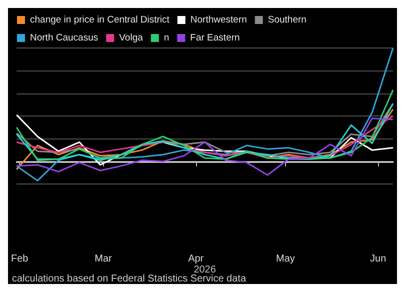 The image size is (405, 292). What do you see at coordinates (285, 259) in the screenshot?
I see `x-tick-label: May` at bounding box center [285, 259].